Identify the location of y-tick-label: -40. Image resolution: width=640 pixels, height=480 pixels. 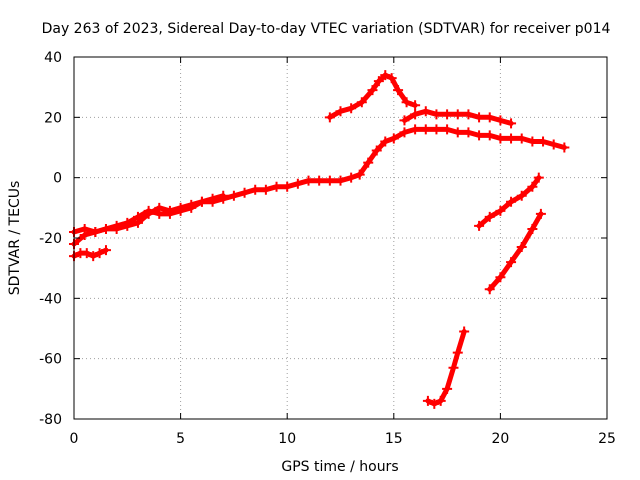
(50, 299).